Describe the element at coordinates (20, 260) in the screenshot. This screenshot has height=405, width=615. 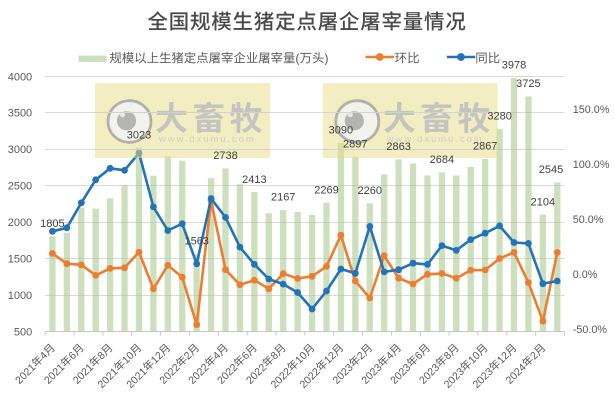
I see `svg-text: 1500` at that location.